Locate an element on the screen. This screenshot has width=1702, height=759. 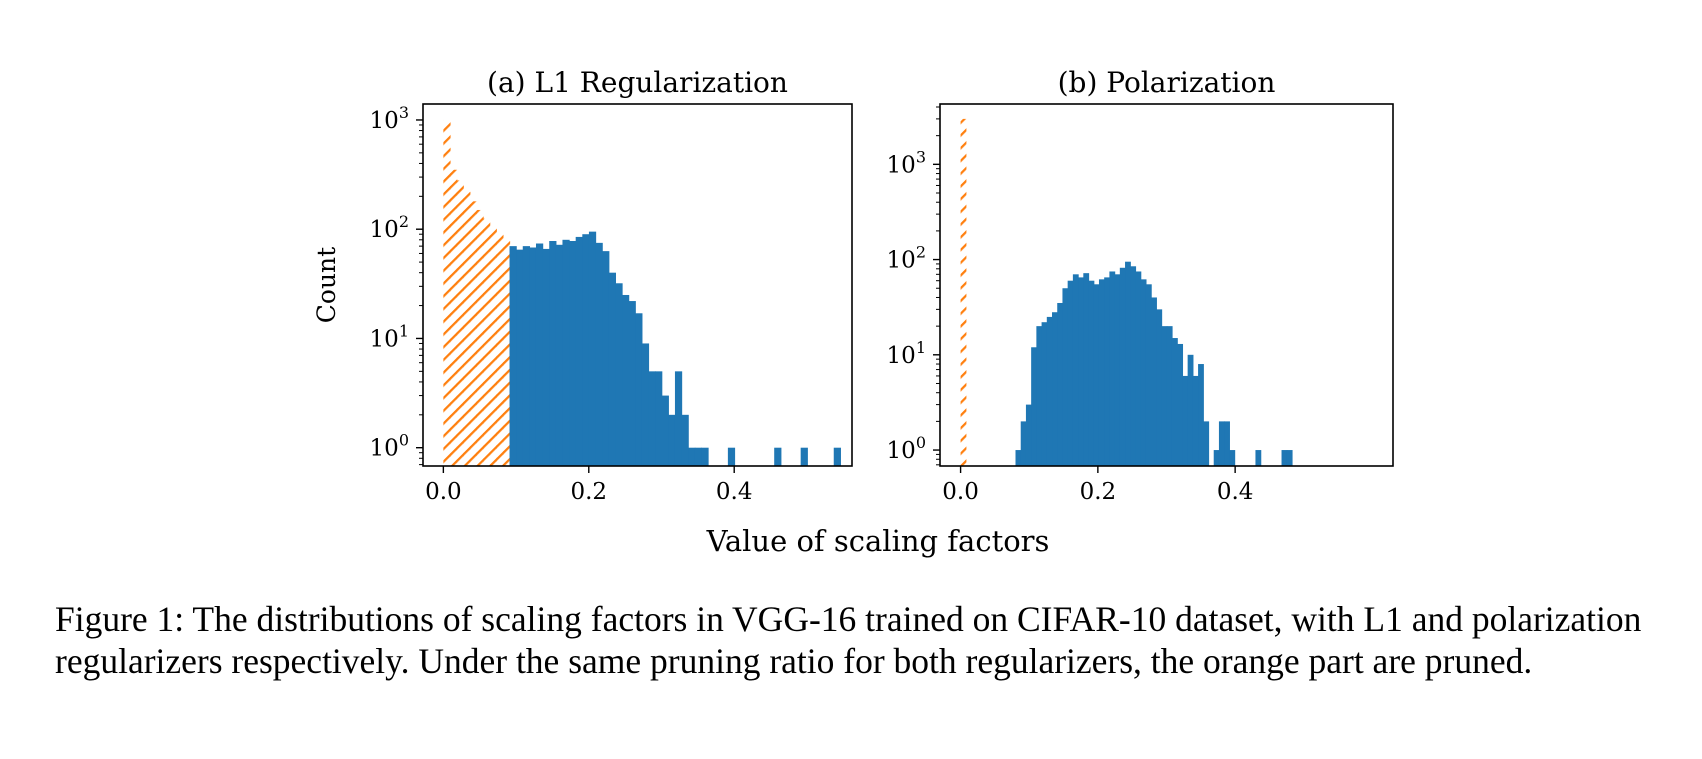
y-tick-label: 10³ is located at coordinates (389, 118).